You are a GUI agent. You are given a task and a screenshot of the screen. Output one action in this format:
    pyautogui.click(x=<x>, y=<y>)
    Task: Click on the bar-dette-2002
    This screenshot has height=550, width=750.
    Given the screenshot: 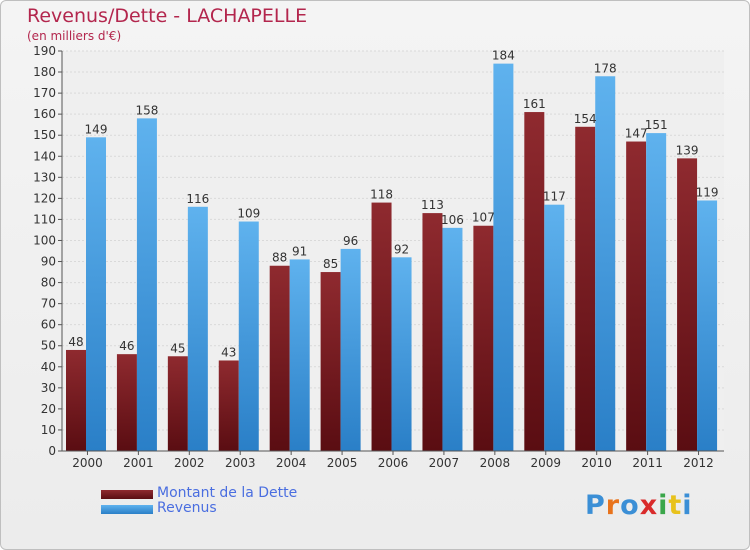 What is the action you would take?
    pyautogui.click(x=177, y=403)
    